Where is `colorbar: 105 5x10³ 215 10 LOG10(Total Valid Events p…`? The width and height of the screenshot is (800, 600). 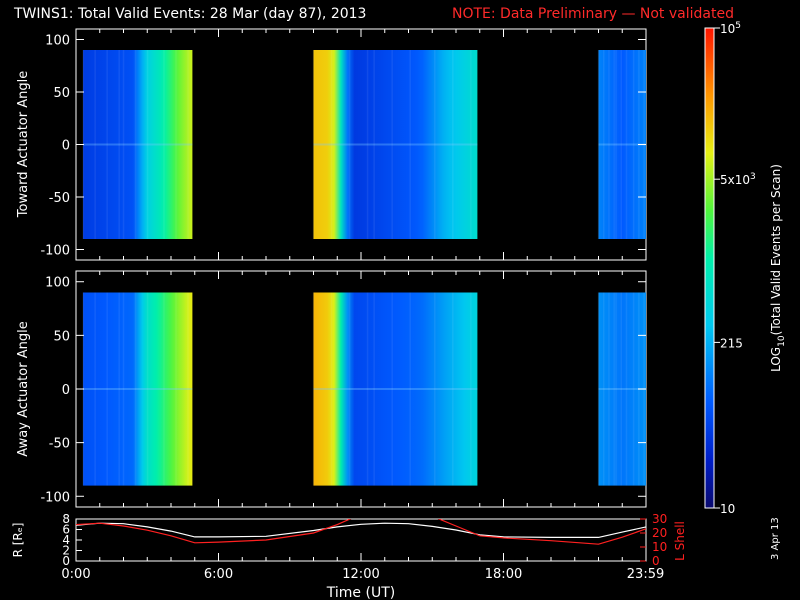
colorbar: 105 5x10³ 215 10 LOG10(Total Valid Events p… is located at coordinates (745, 268).